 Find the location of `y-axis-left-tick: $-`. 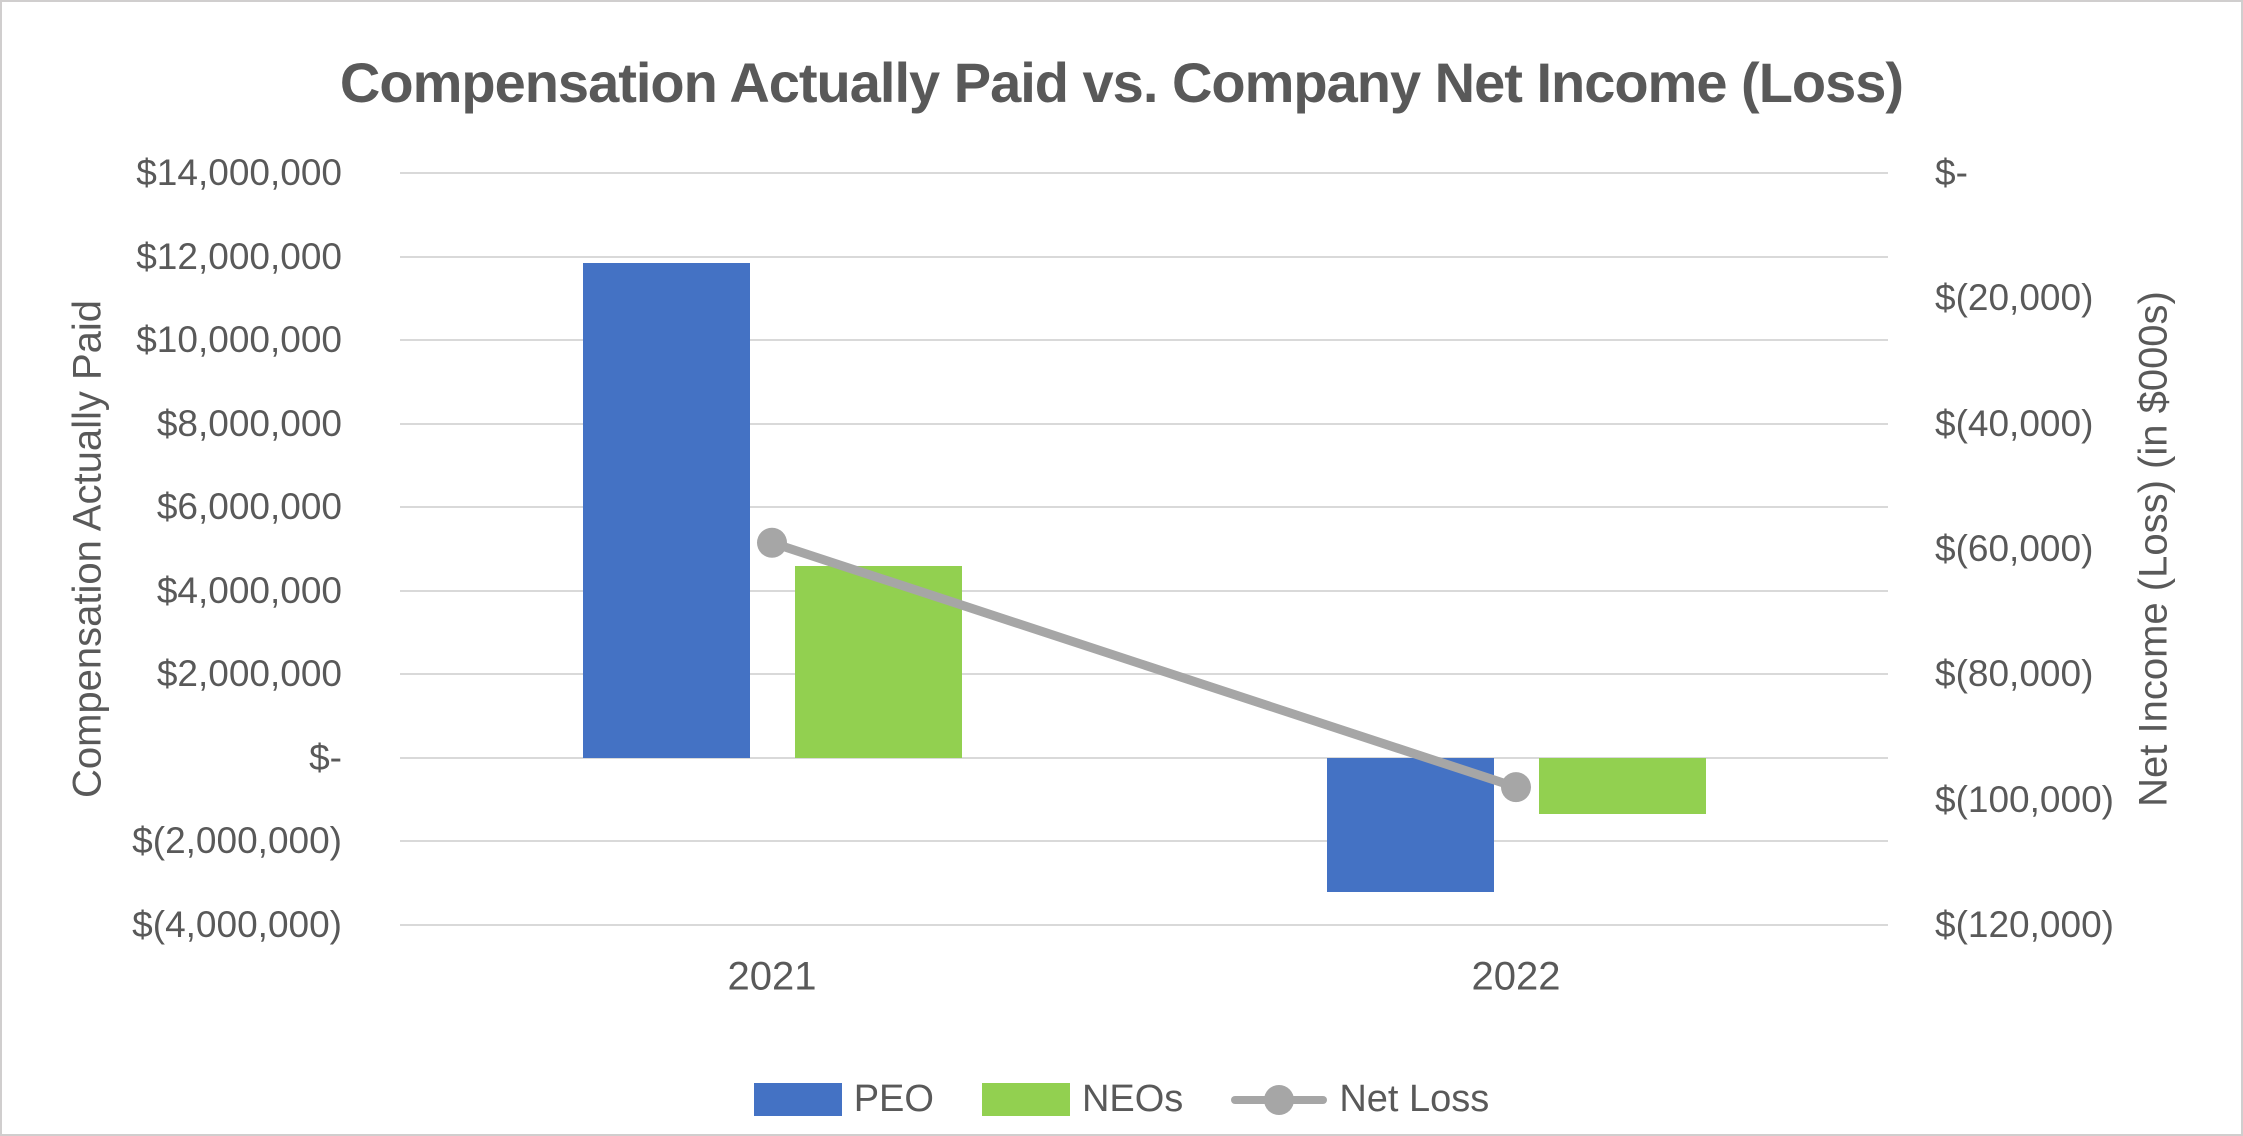

y-axis-left-tick: $- is located at coordinates (325, 757).